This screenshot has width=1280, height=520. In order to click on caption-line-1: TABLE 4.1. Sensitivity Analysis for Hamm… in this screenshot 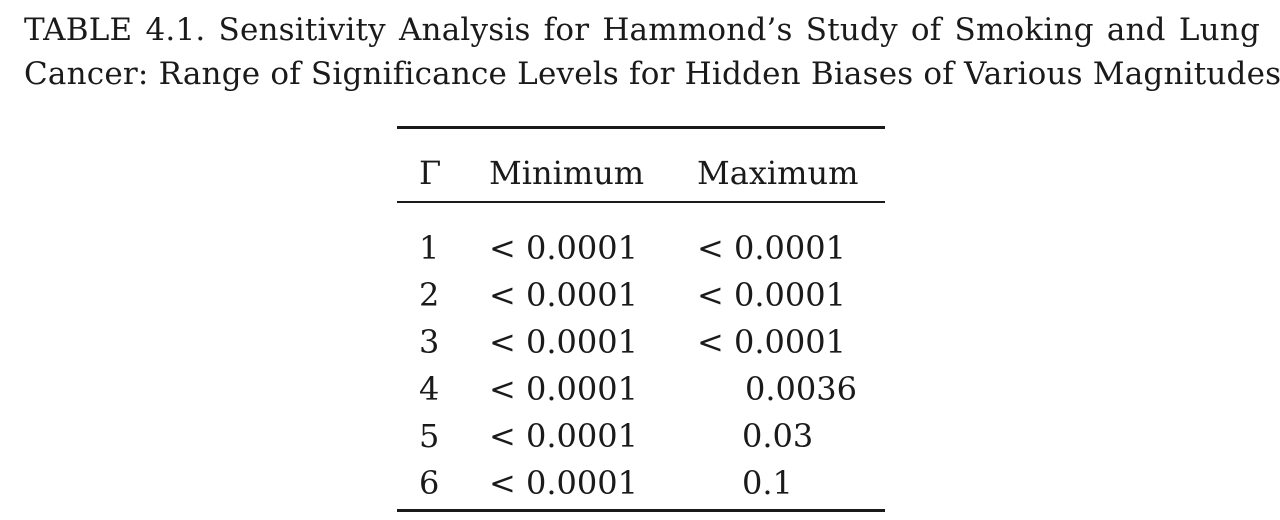, I will do `click(642, 30)`.